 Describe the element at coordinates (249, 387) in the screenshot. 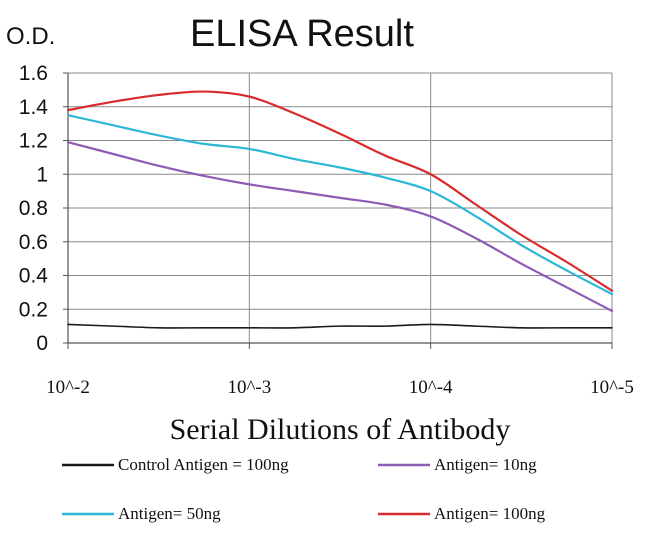

I see `x-tick-label: 10^-3` at that location.